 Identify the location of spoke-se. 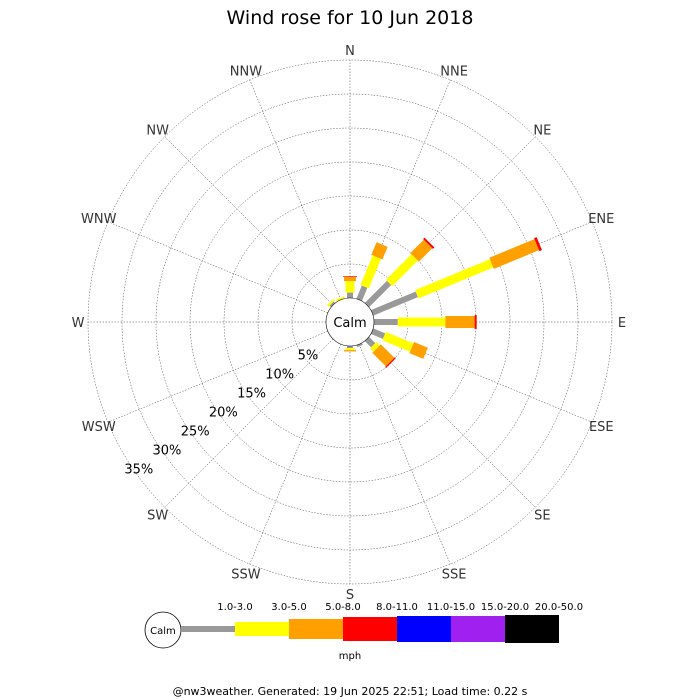
(451, 423).